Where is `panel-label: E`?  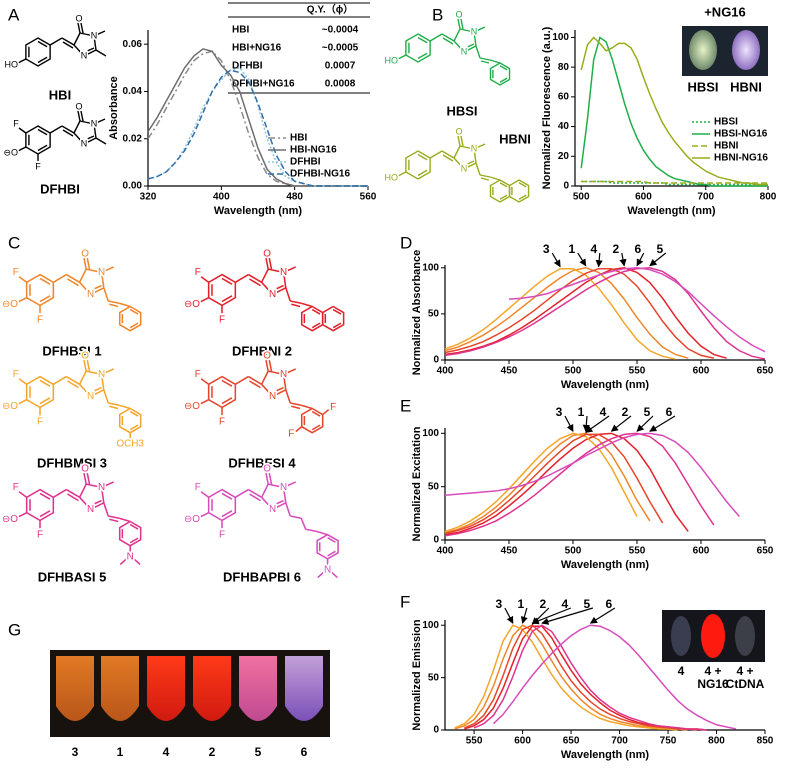 panel-label: E is located at coordinates (405, 405).